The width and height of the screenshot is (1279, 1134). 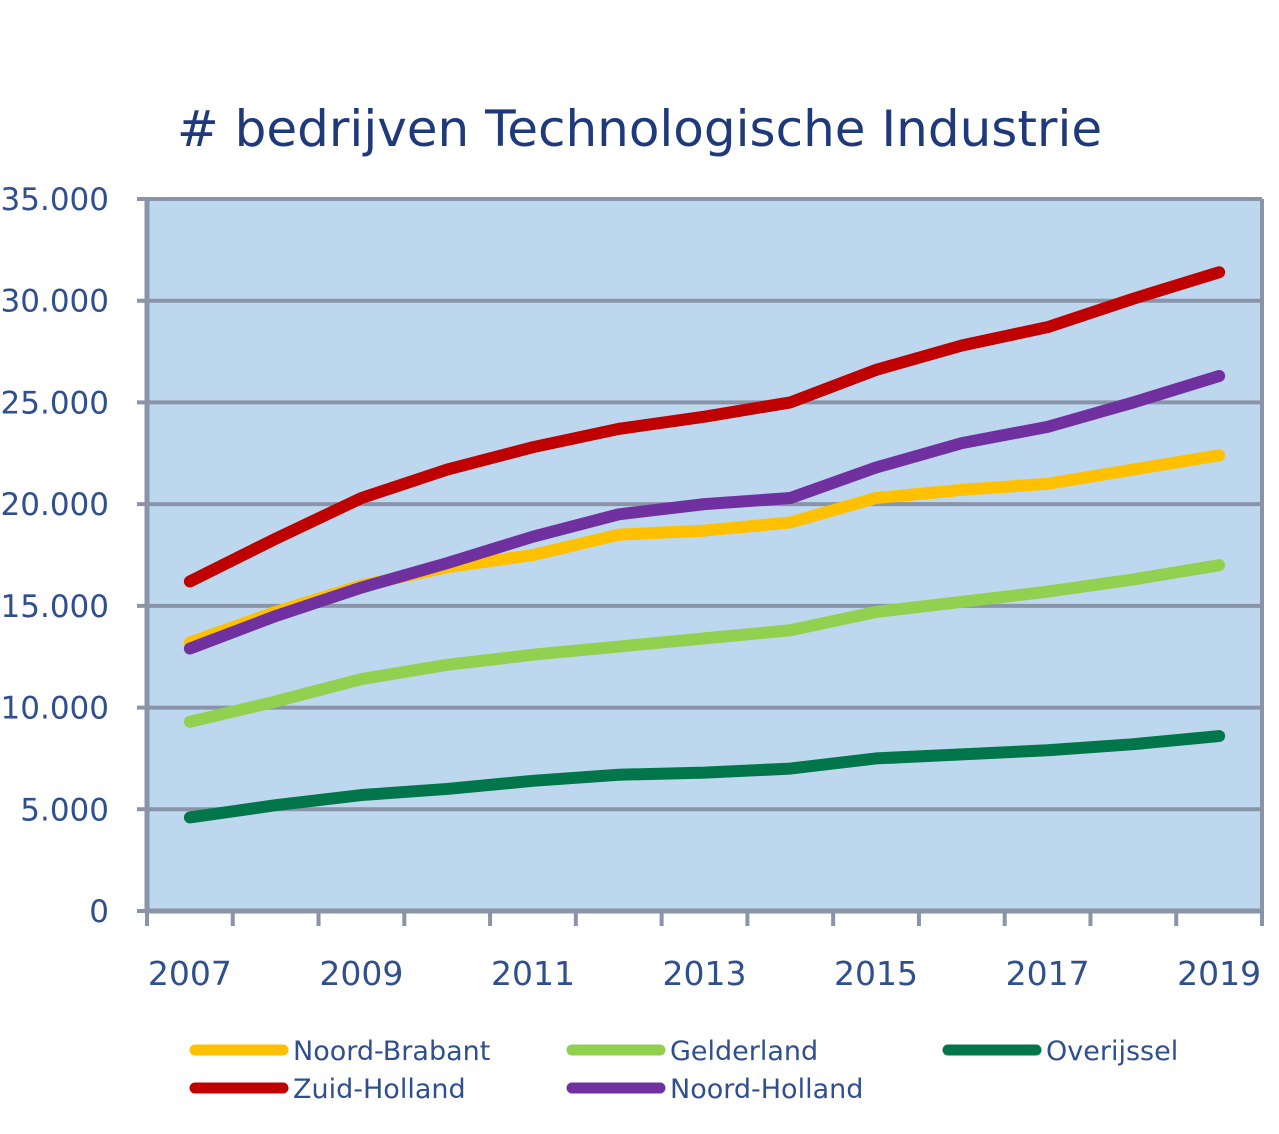 What do you see at coordinates (99, 912) in the screenshot?
I see `y-tick-label: 0` at bounding box center [99, 912].